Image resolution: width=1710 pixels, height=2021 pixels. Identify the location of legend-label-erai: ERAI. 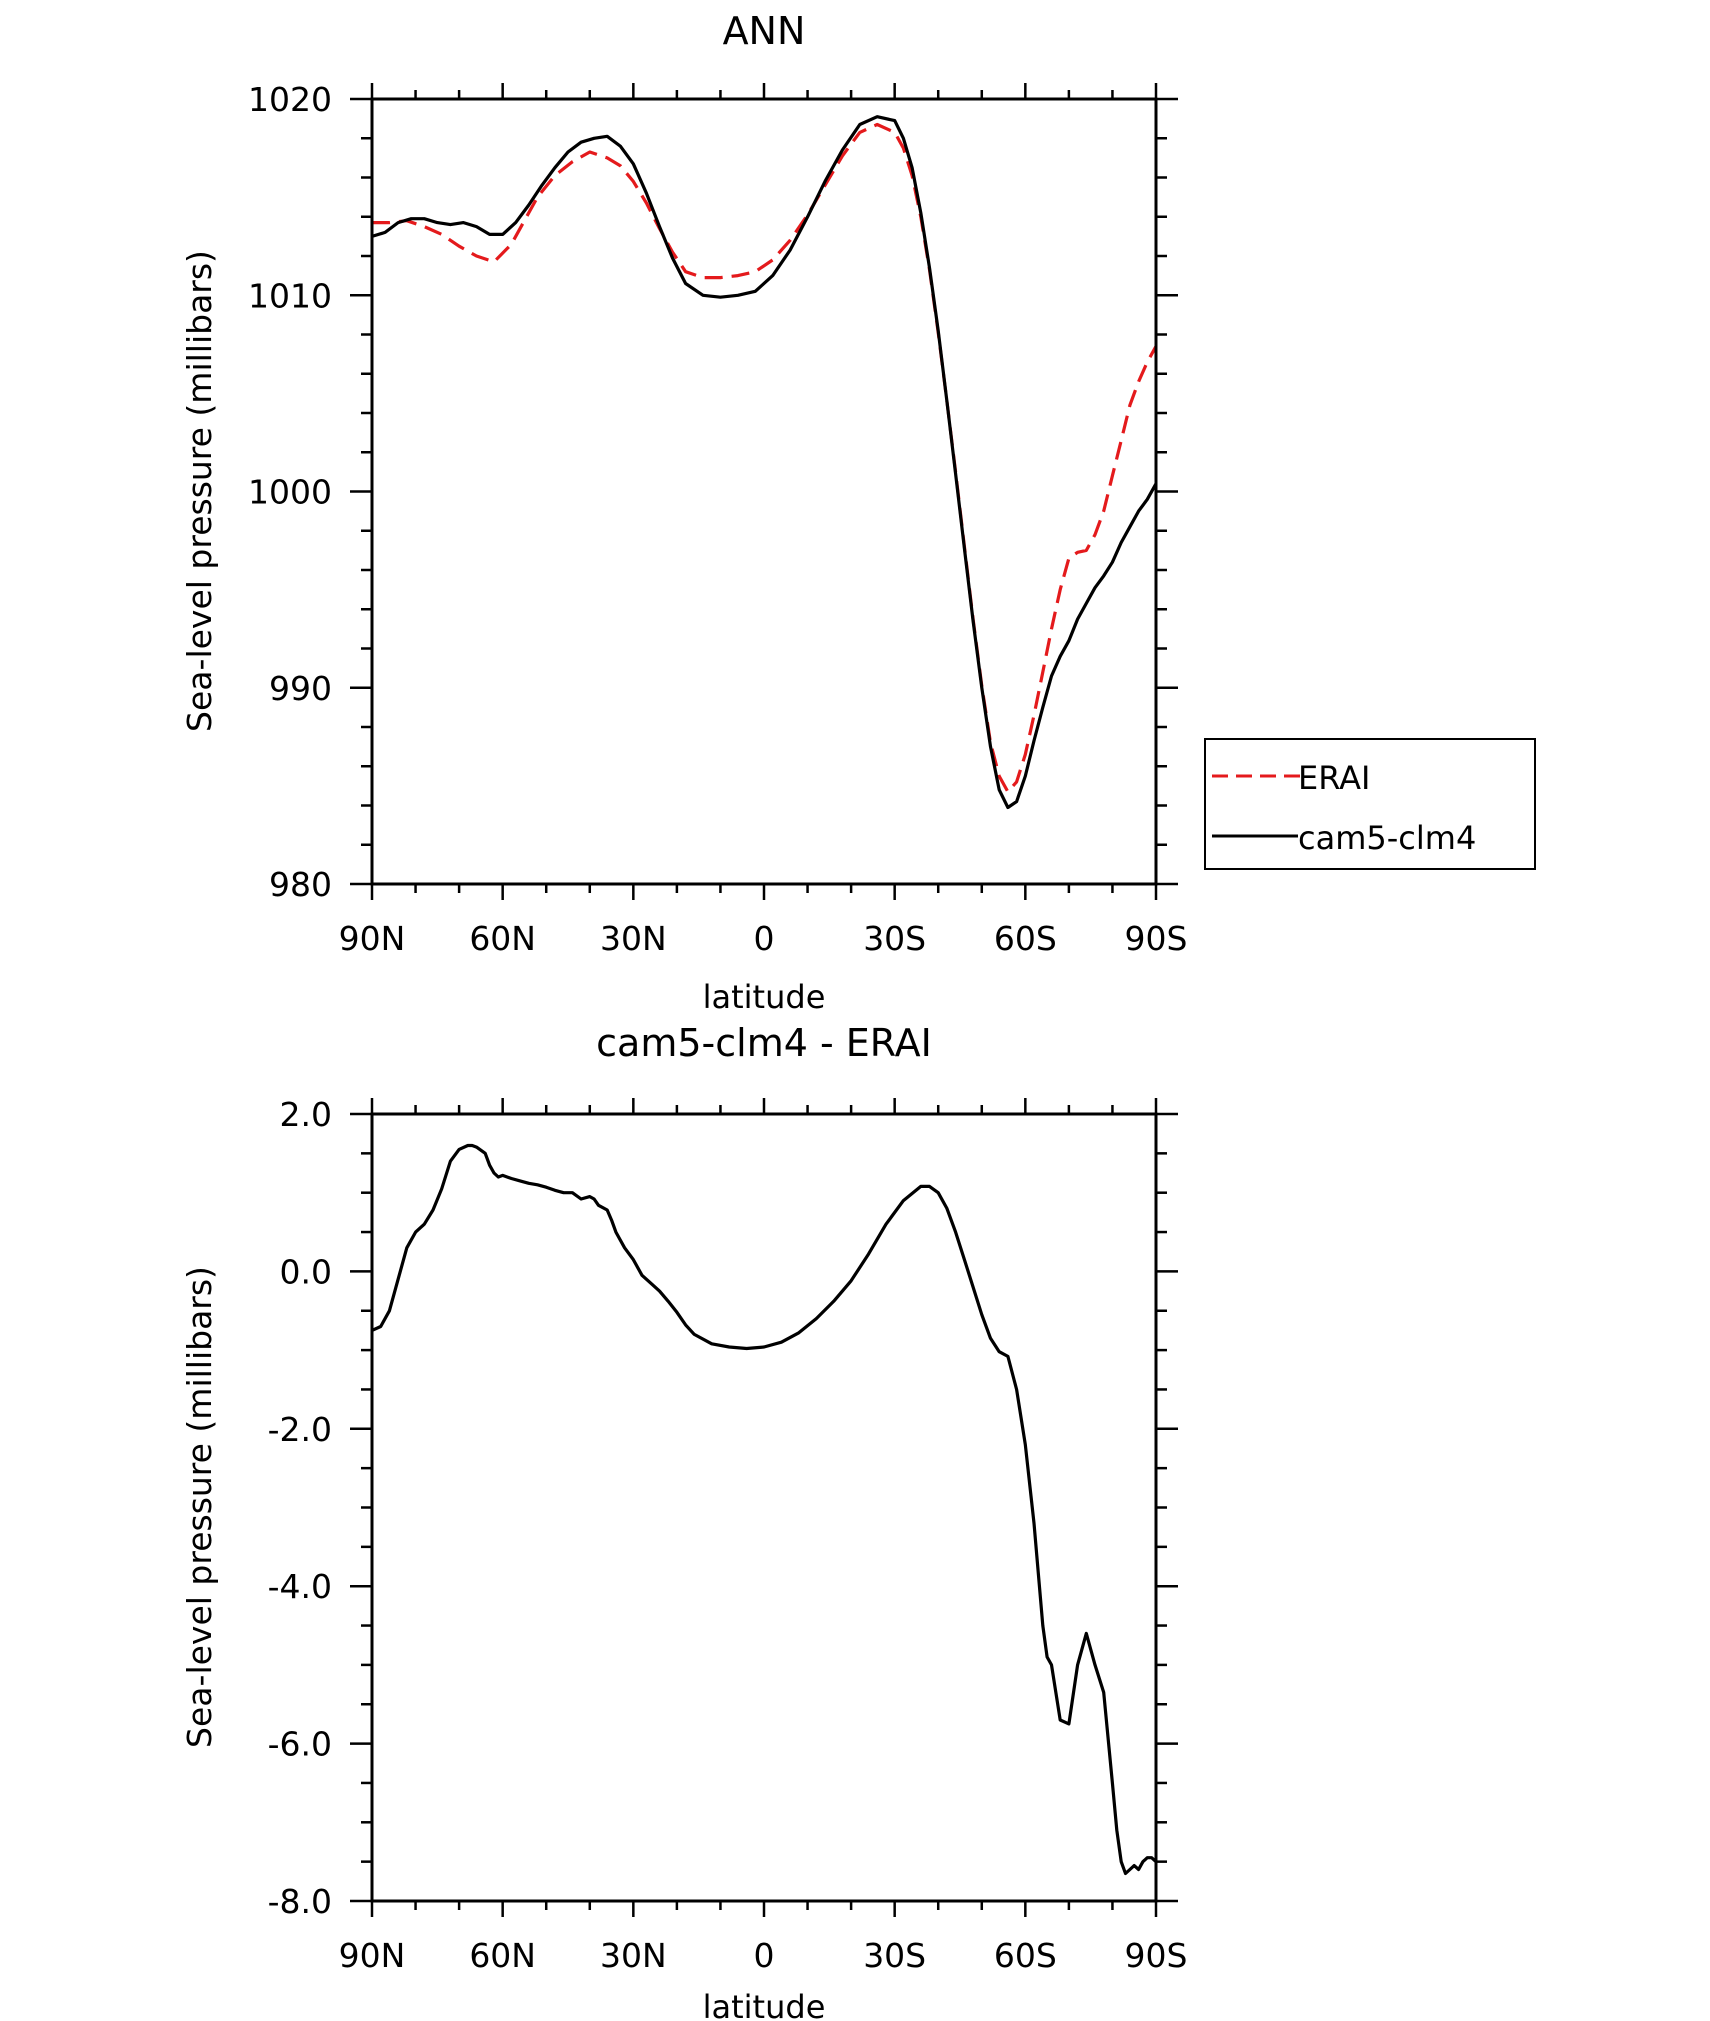
(1334, 778).